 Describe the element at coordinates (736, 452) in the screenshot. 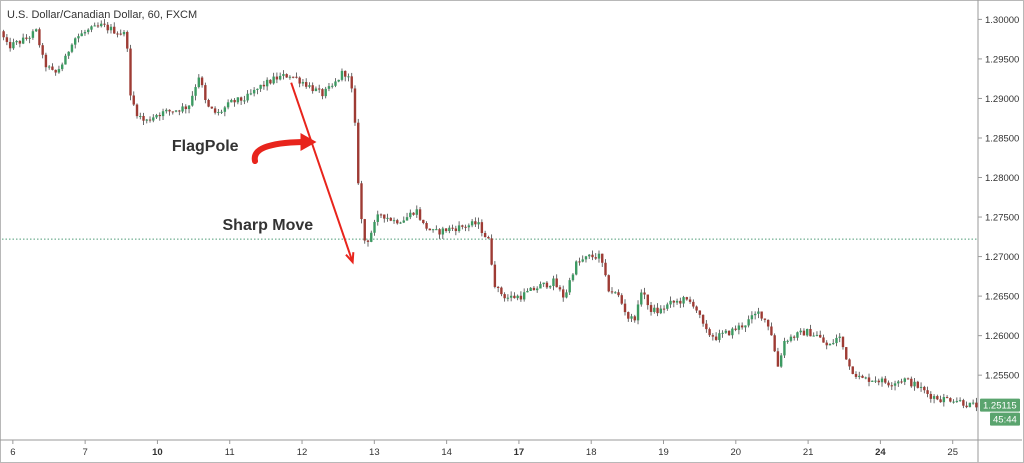

I see `x-tick-label: 20` at that location.